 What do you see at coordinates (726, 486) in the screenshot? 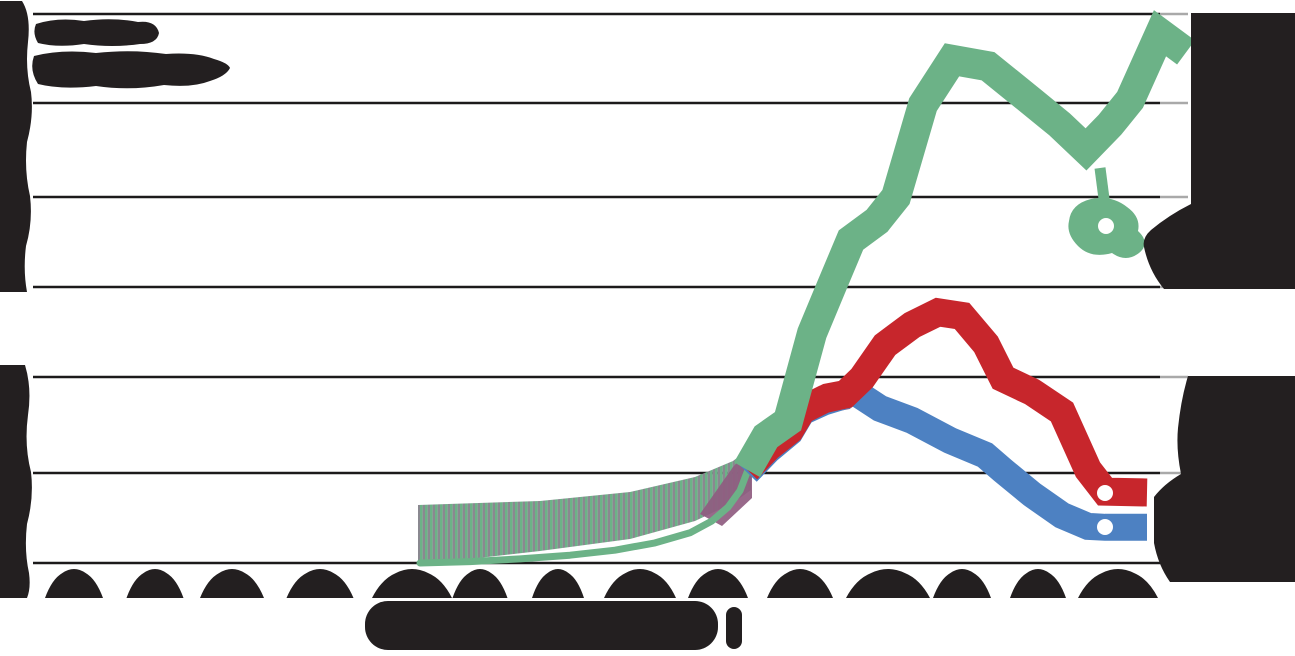
I see `red-blue-overlap-wedge` at bounding box center [726, 486].